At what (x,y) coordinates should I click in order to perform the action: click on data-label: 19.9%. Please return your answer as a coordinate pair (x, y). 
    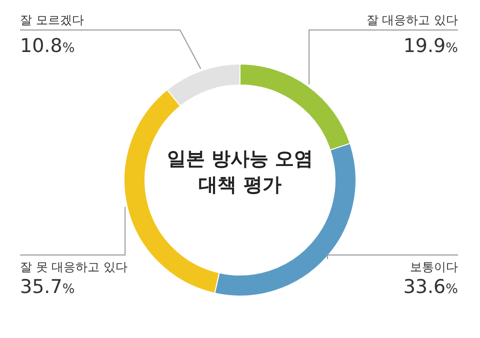
    Looking at the image, I should click on (430, 46).